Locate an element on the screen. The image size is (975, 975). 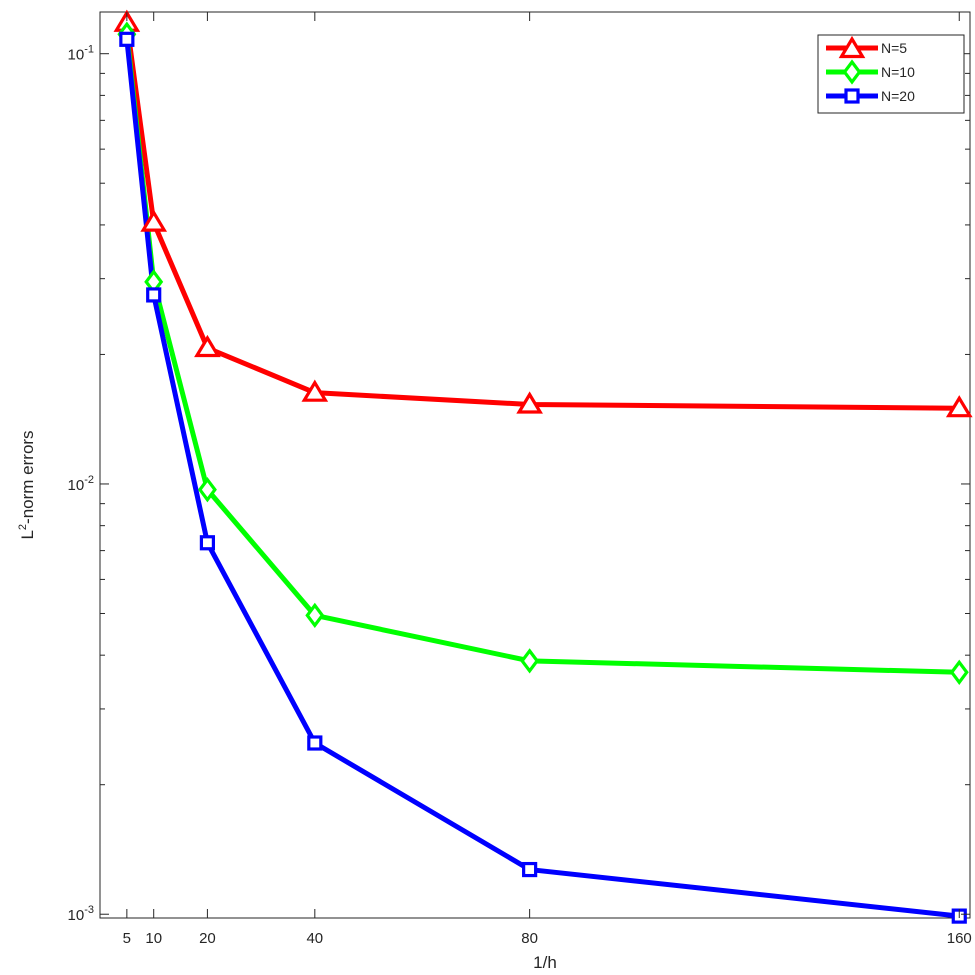
y-tick-label: 10⁻³ is located at coordinates (81, 914).